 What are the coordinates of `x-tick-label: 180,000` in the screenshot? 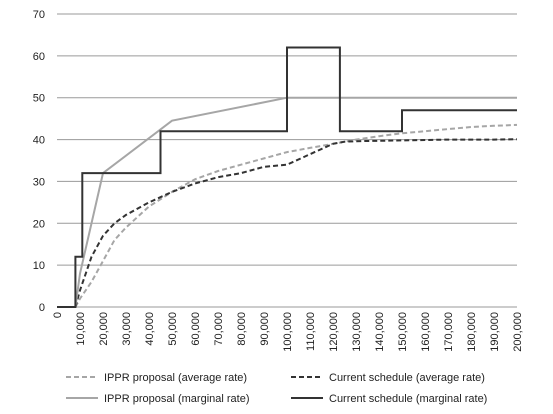 It's located at (472, 332).